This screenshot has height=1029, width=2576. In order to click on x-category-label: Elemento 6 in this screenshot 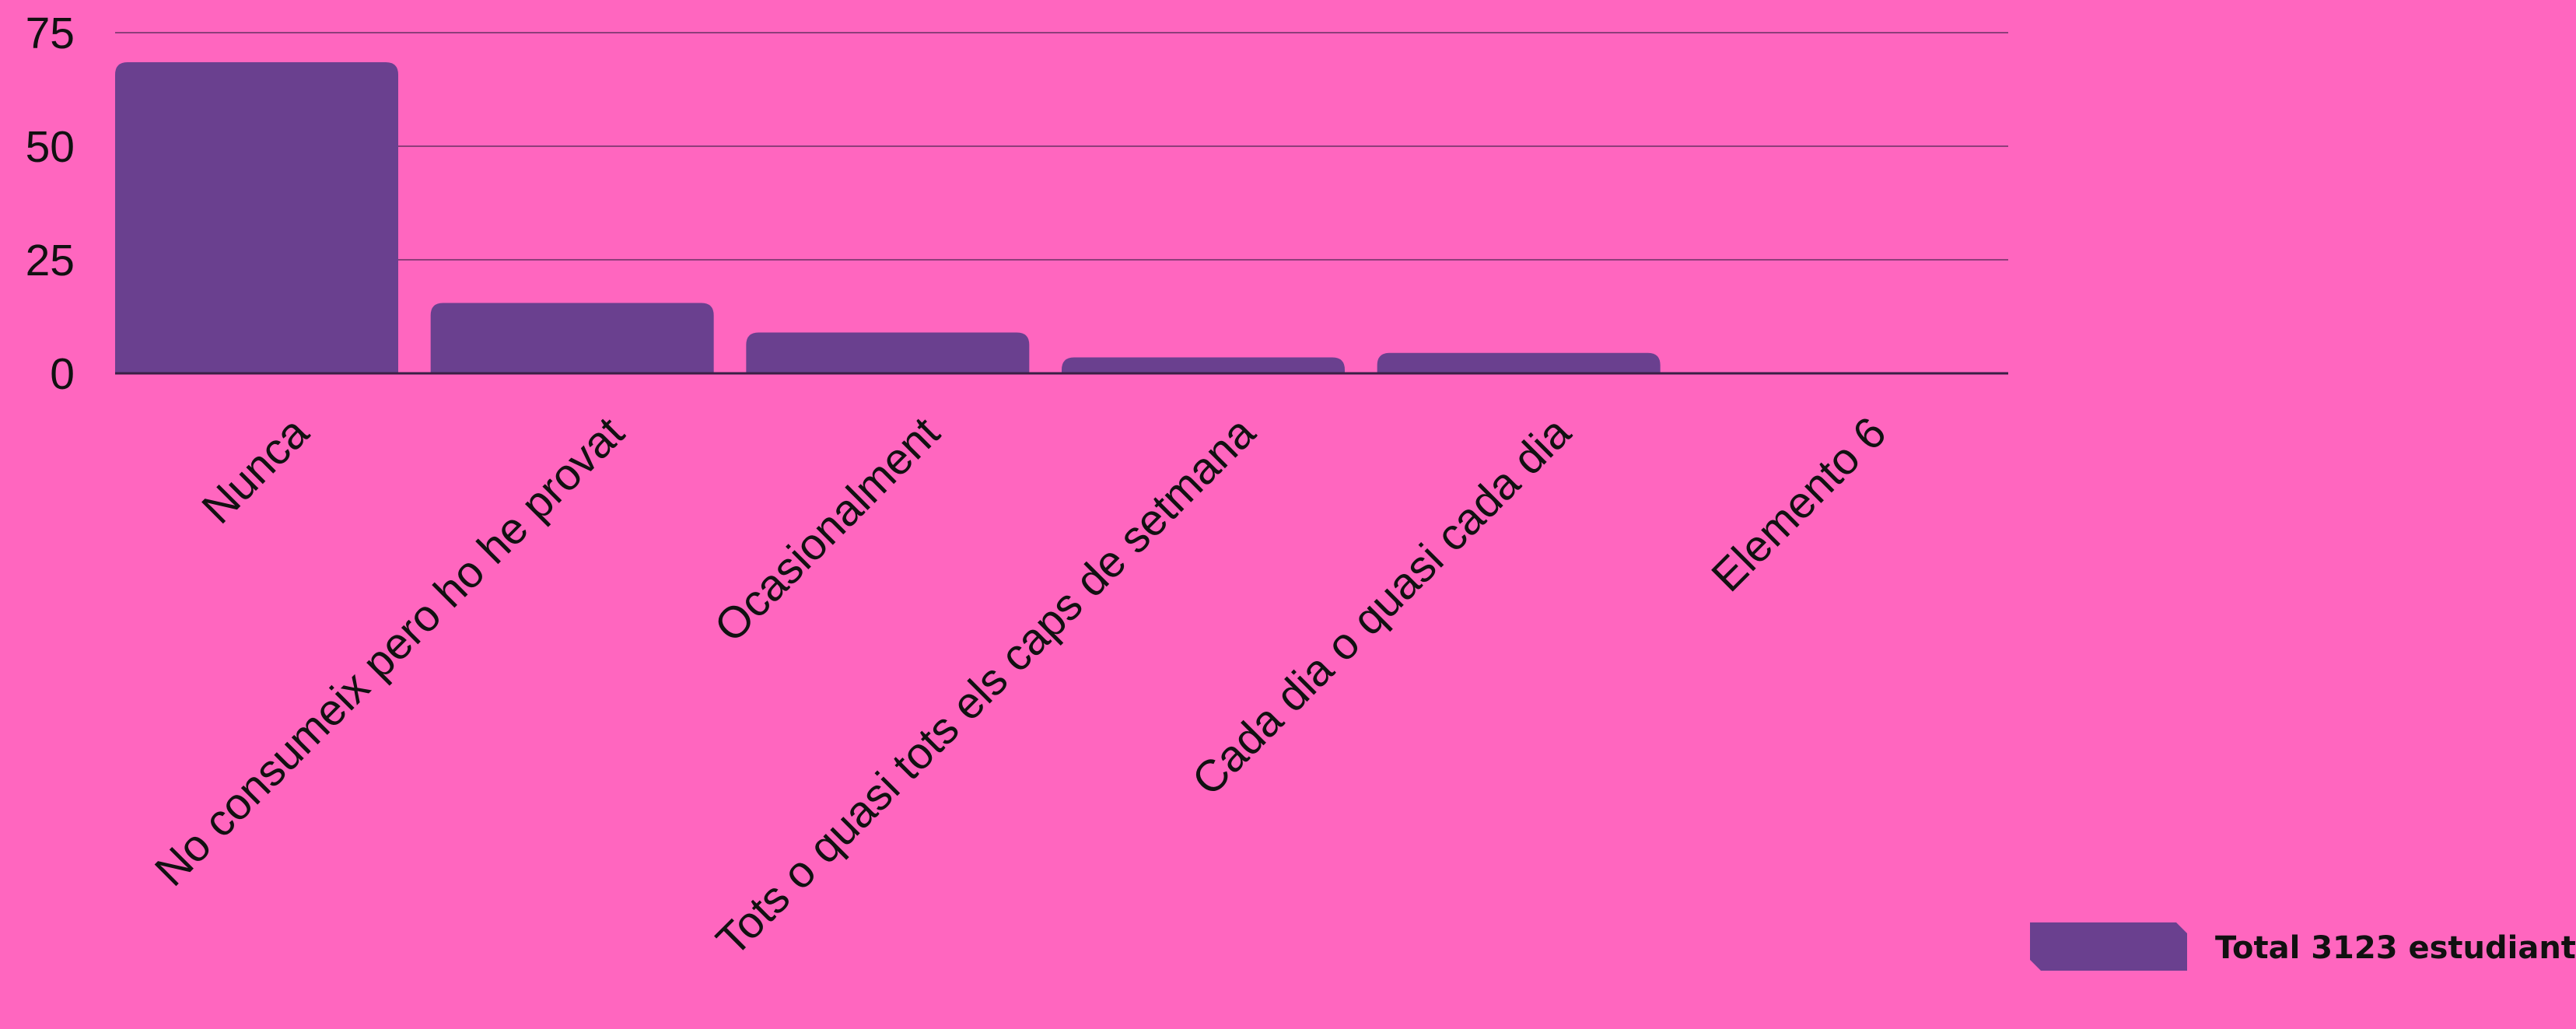, I will do `click(1799, 505)`.